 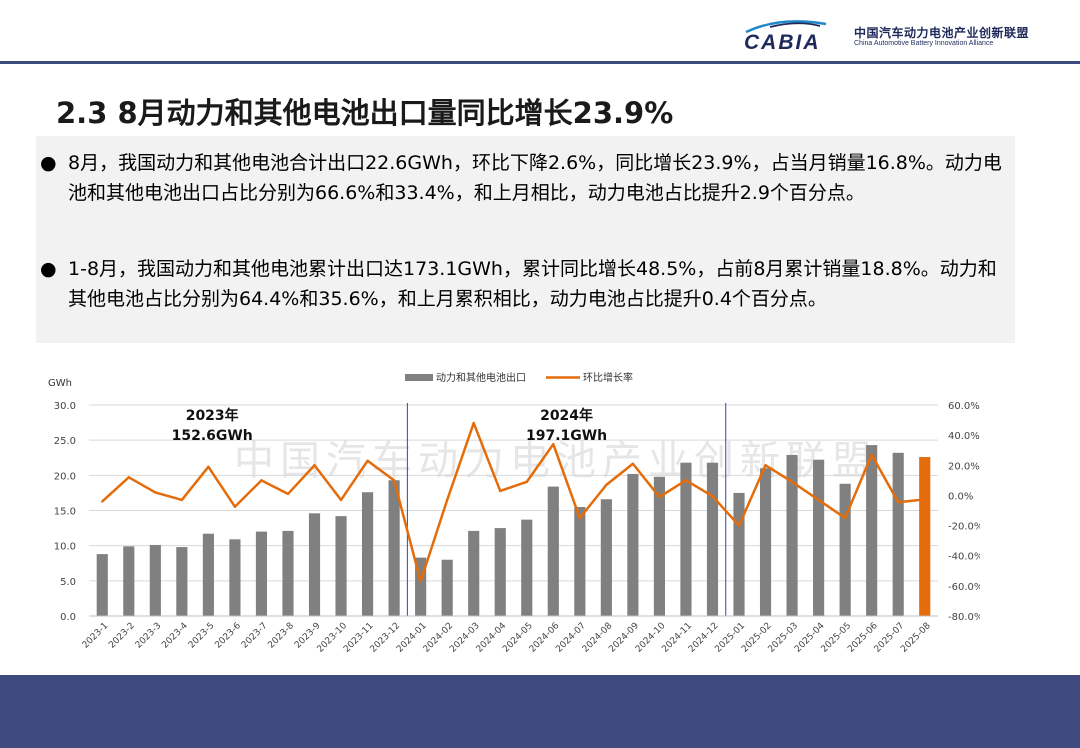 I want to click on x-tick-label: 2023-3, so click(x=149, y=636).